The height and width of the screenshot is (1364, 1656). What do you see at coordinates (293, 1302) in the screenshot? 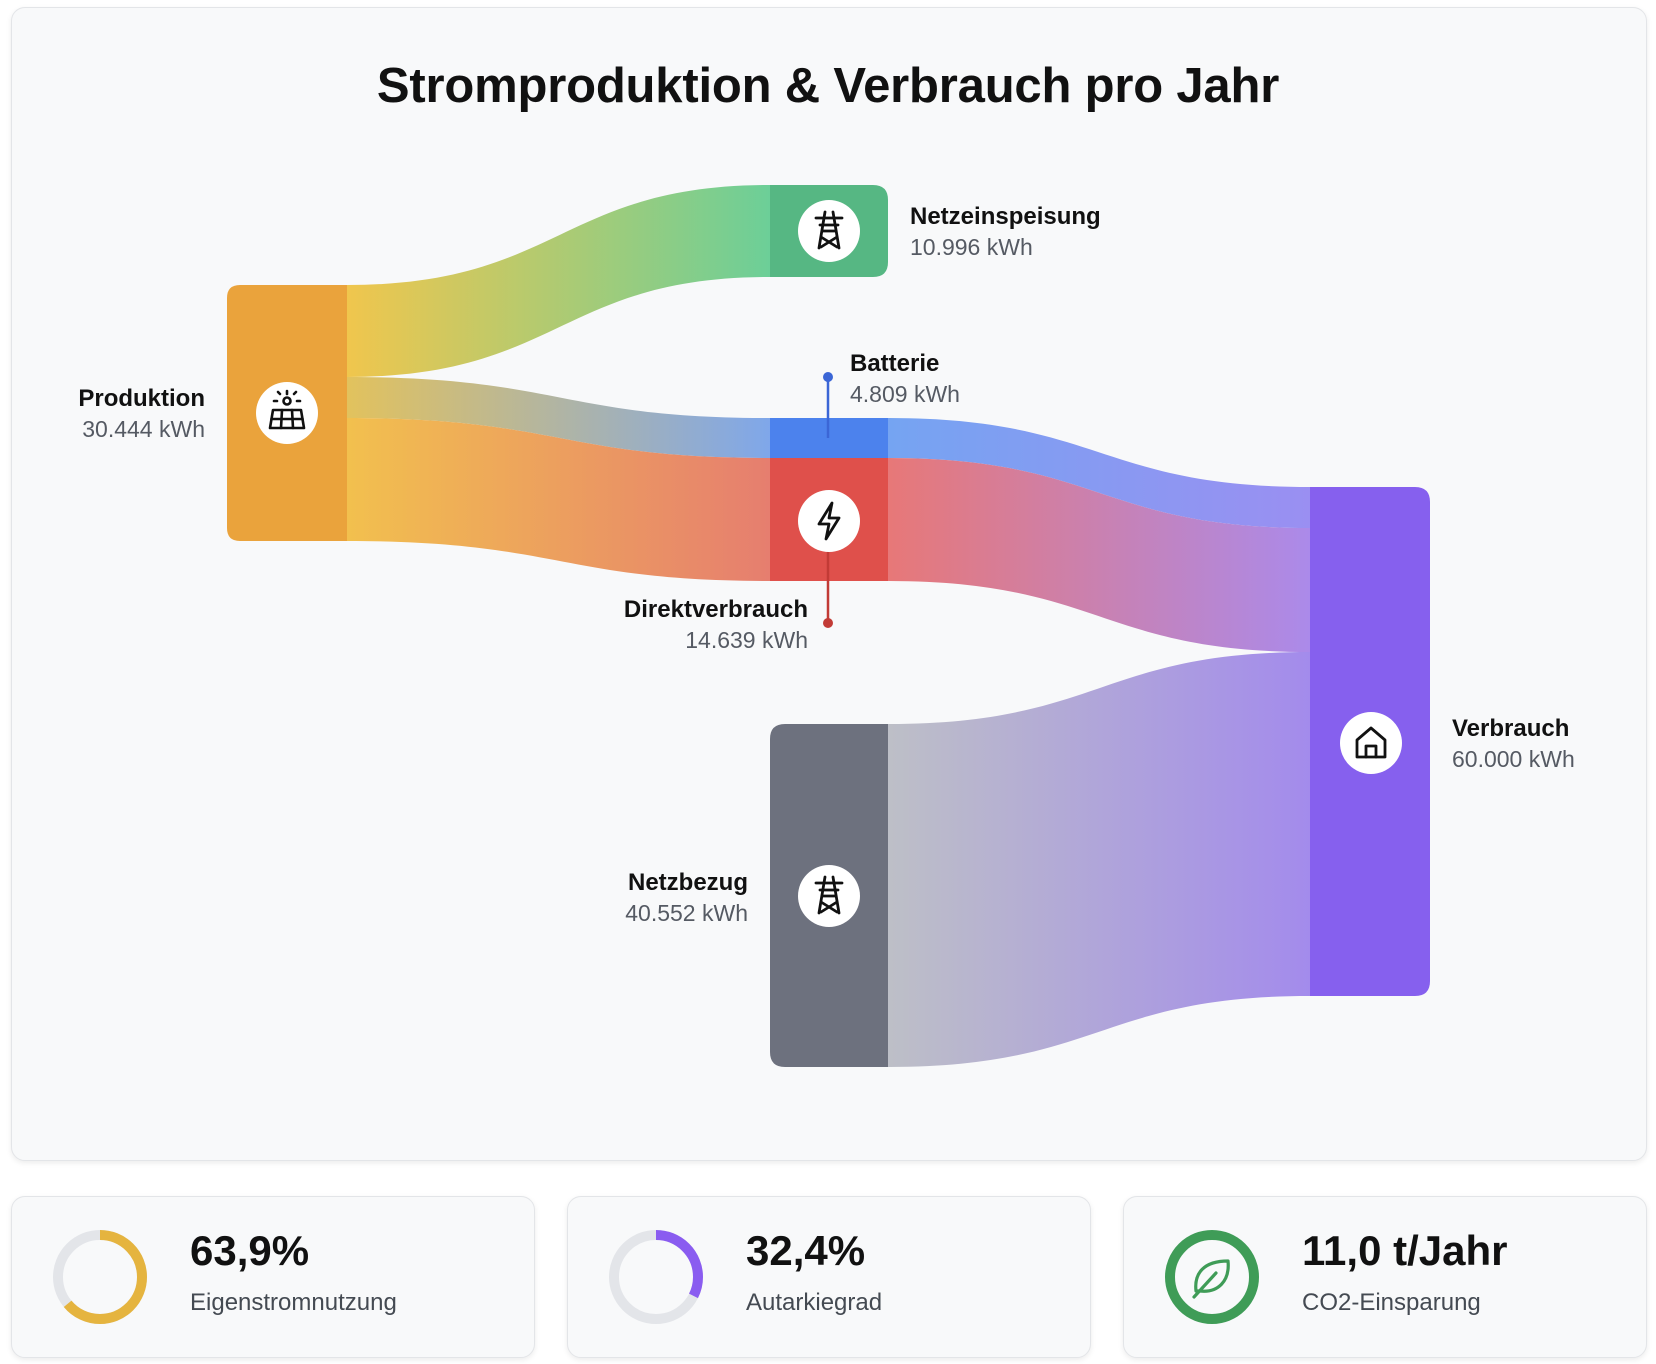
I see `eigenstromnutzung-label: Eigenstromnutzung` at bounding box center [293, 1302].